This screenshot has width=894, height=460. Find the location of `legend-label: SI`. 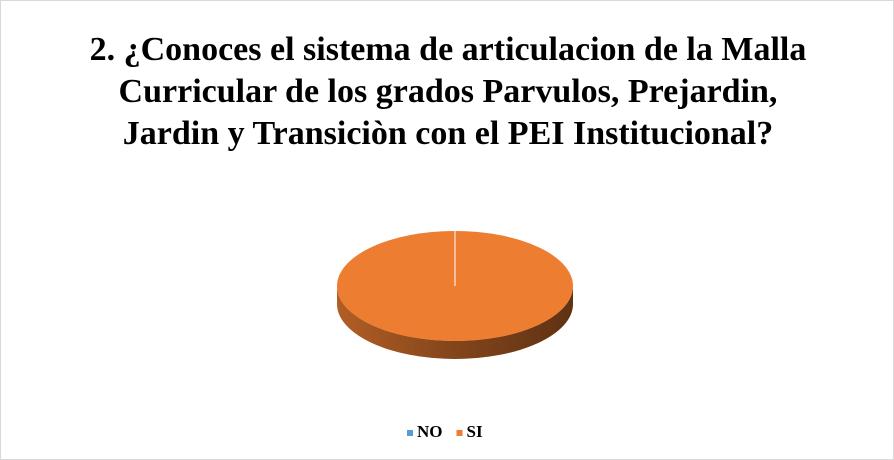

legend-label: SI is located at coordinates (475, 431).